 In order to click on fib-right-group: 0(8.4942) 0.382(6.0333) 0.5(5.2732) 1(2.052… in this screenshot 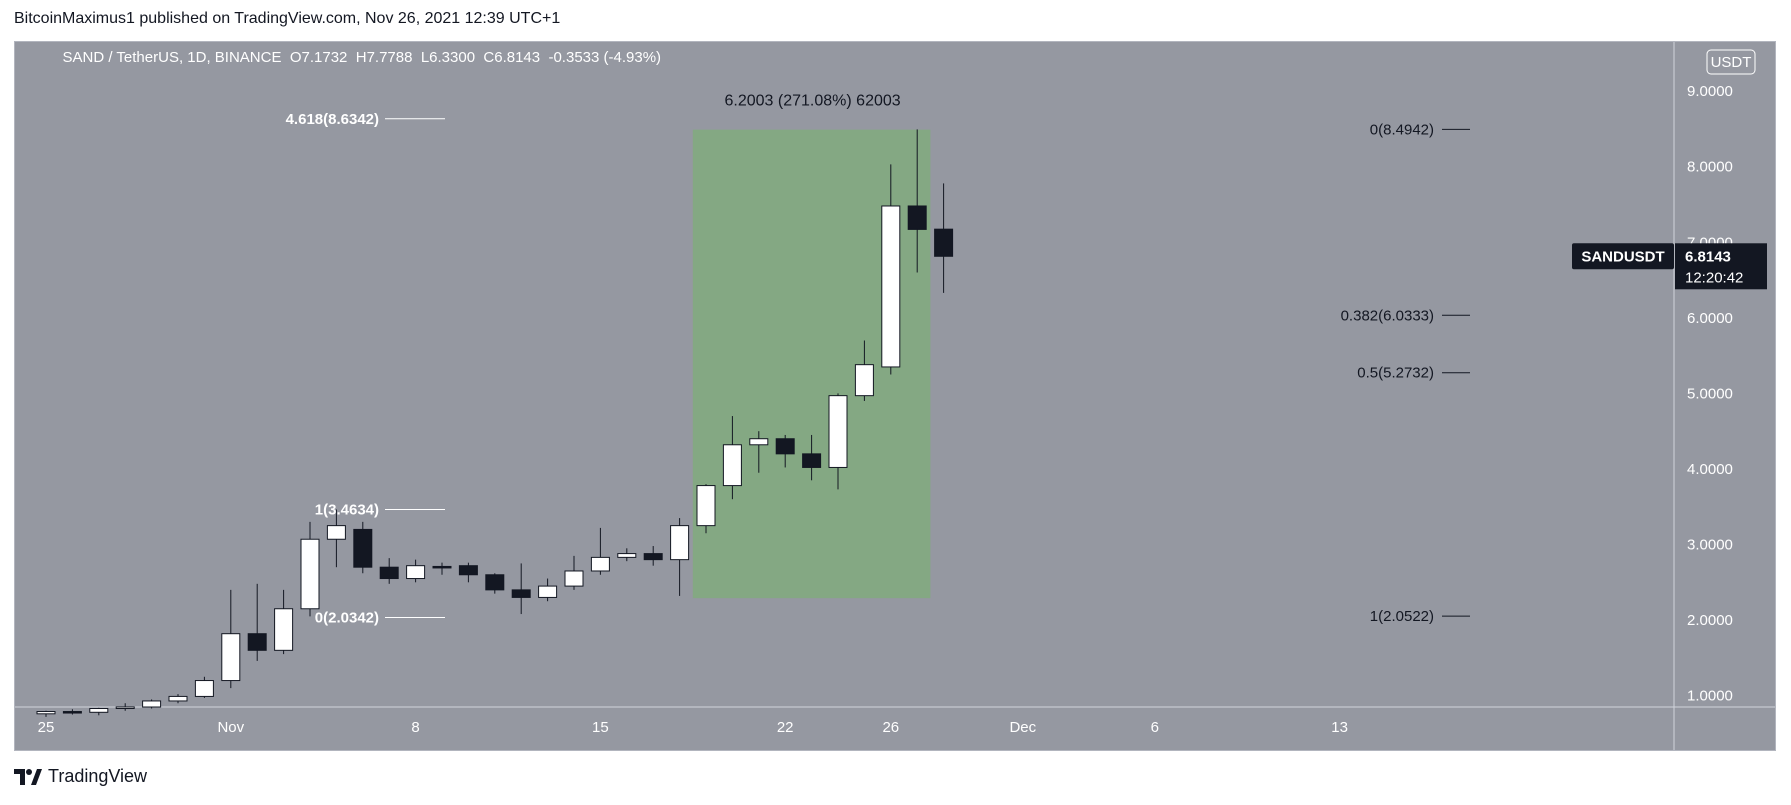, I will do `click(1405, 373)`.